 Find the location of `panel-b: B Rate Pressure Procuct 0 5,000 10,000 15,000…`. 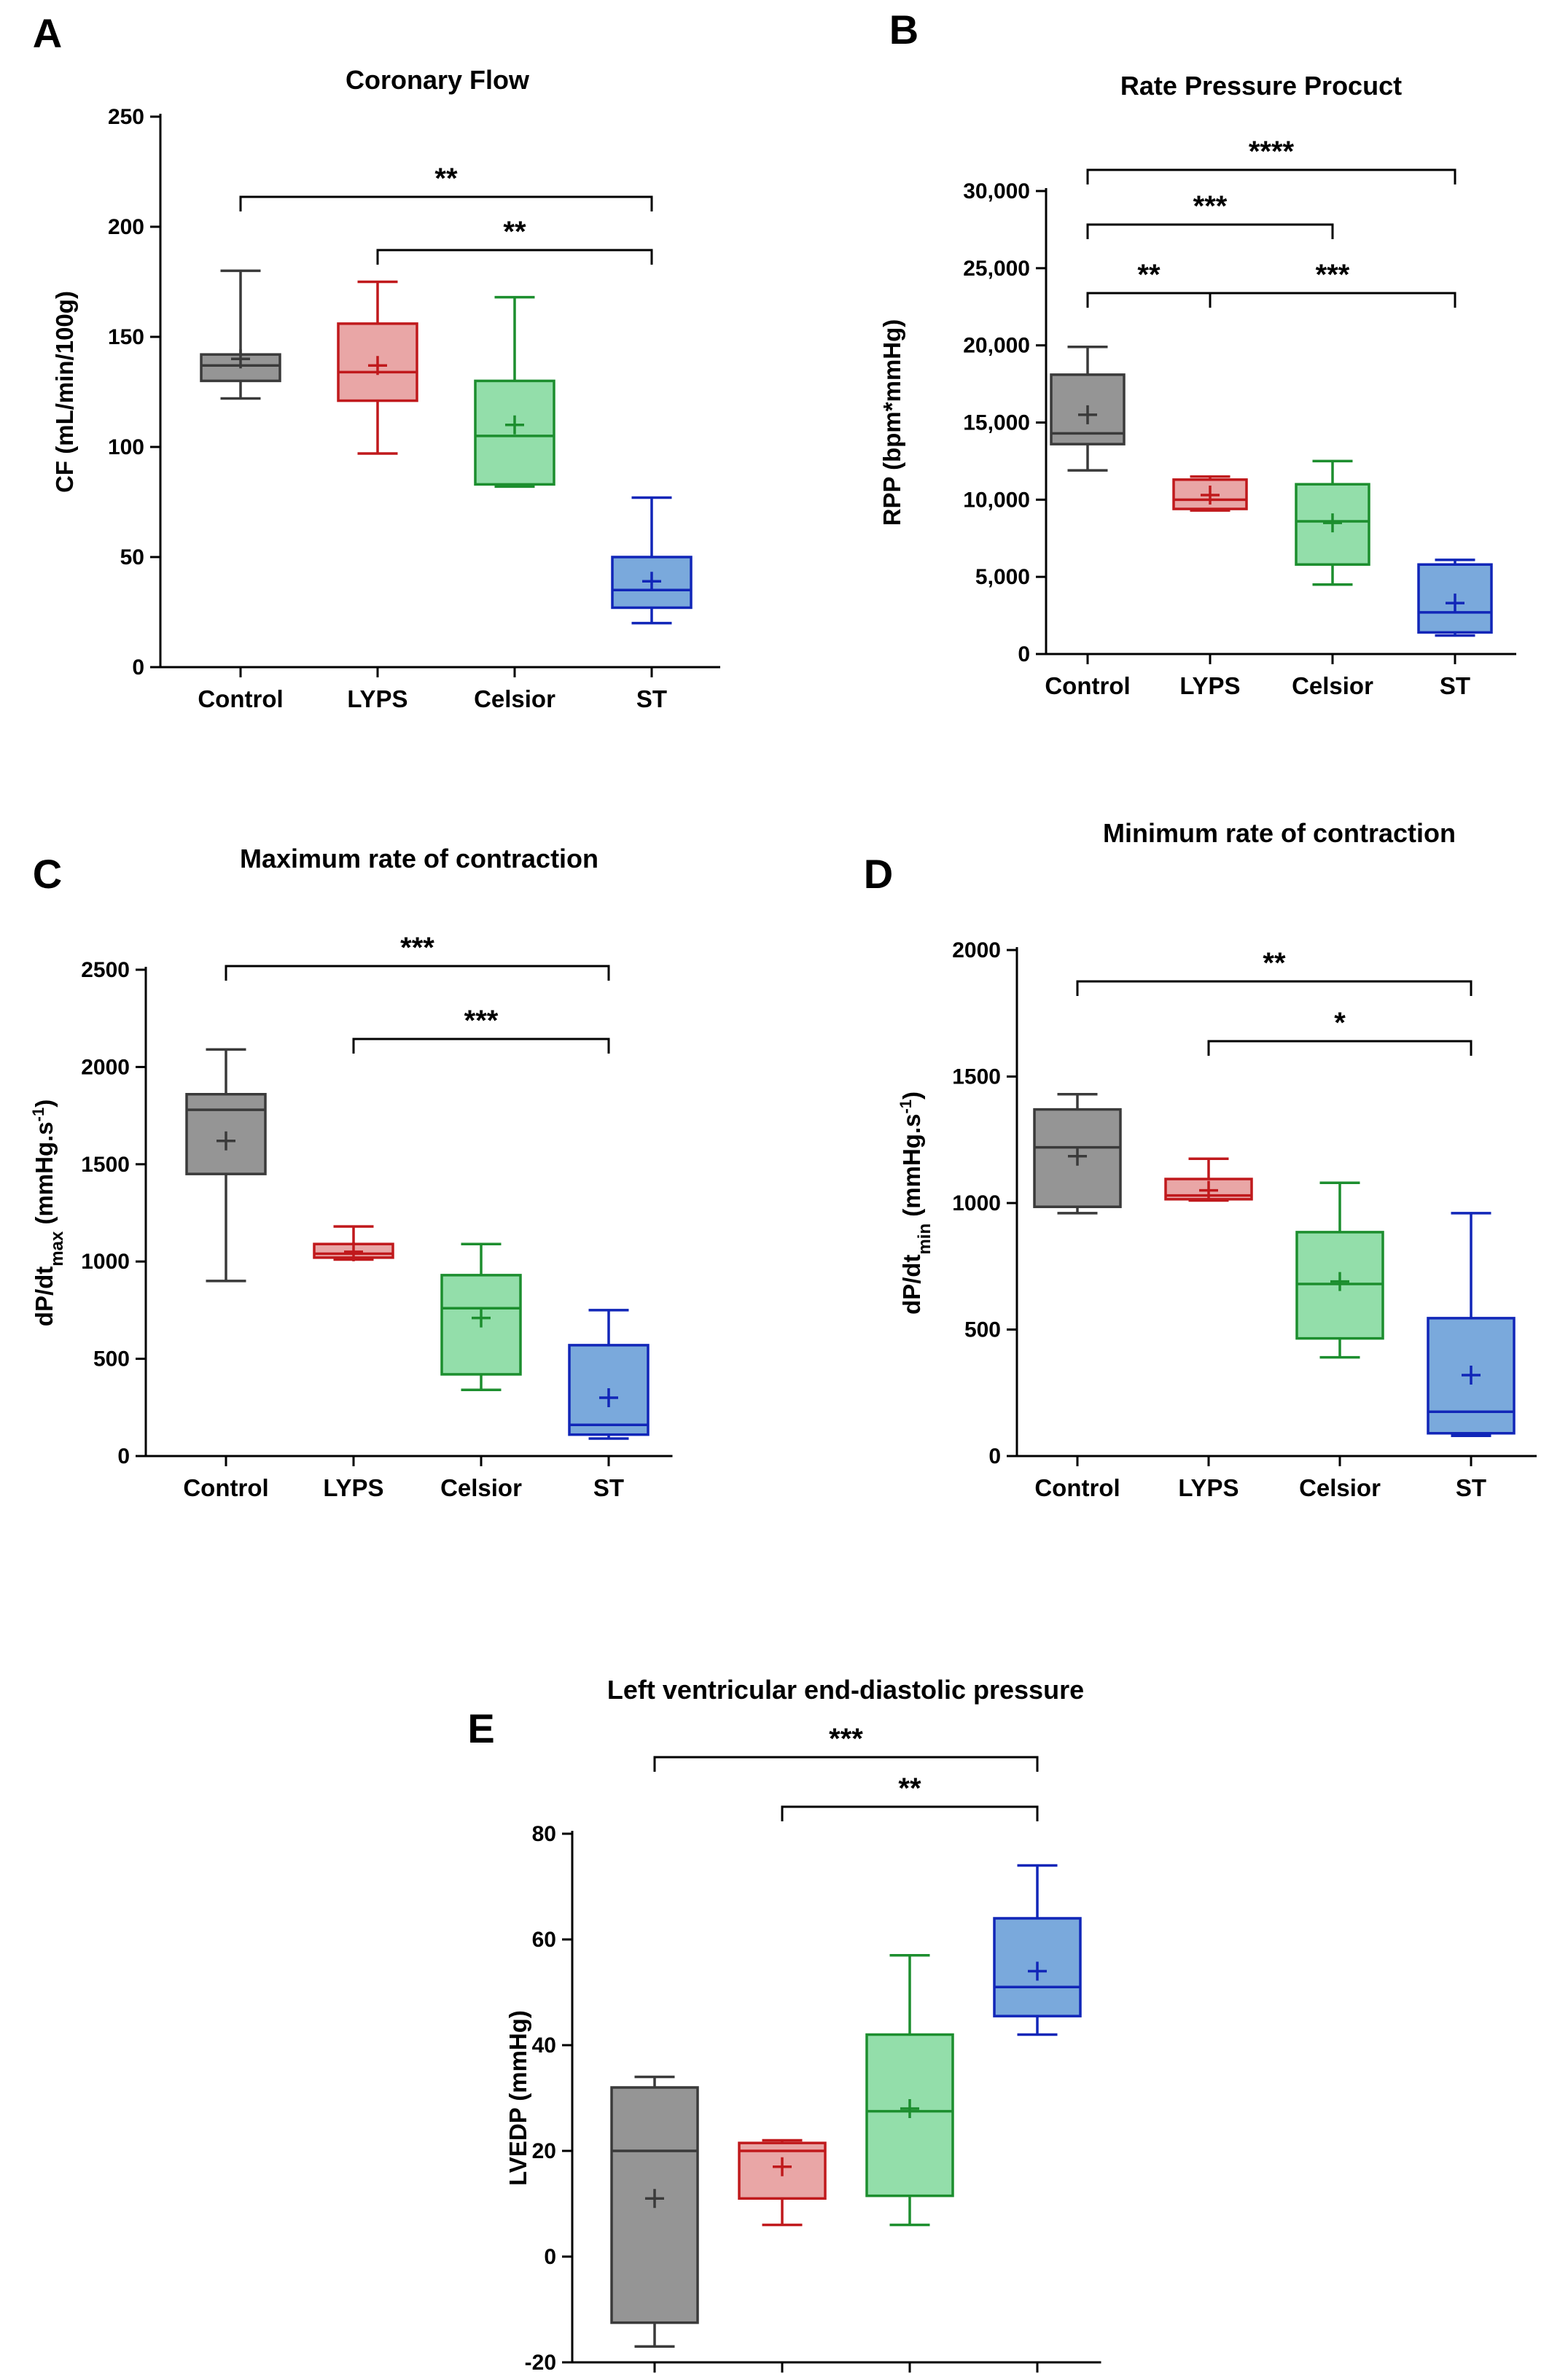

panel-b: B Rate Pressure Procuct 0 5,000 10,000 15,000… is located at coordinates (1197, 353).